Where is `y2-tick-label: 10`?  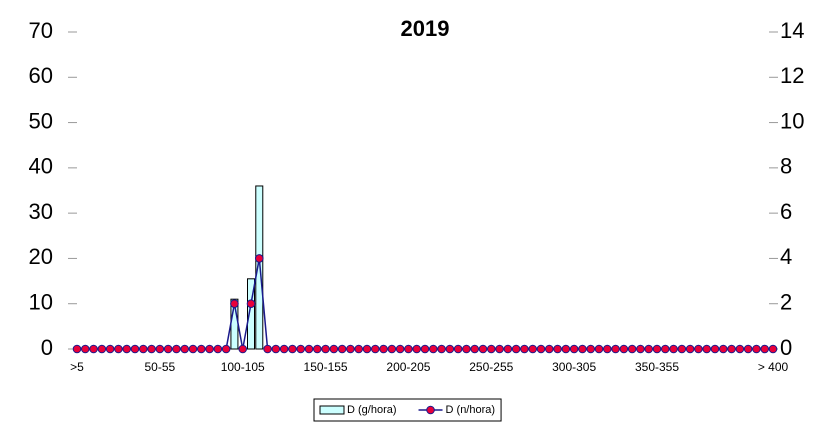 y2-tick-label: 10 is located at coordinates (792, 120).